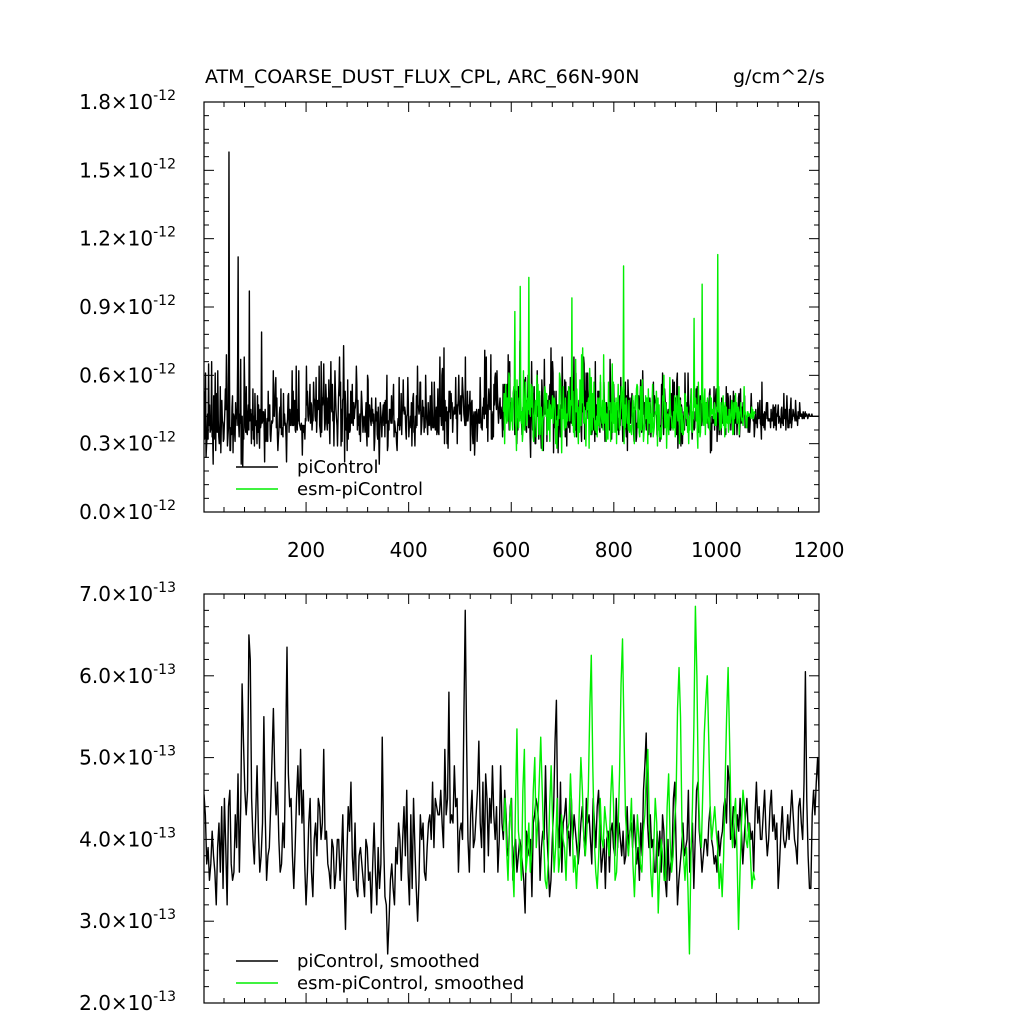  Describe the element at coordinates (127, 374) in the screenshot. I see `y-tick-label: 0.6×10⁻¹²` at that location.